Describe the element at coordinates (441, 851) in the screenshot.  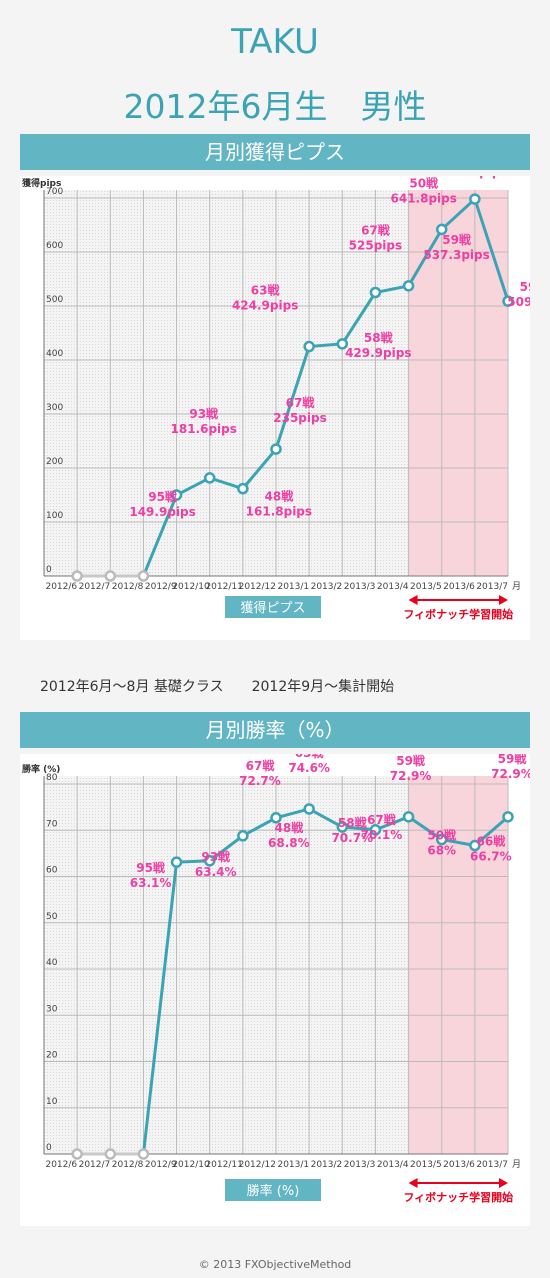
I see `data-label: 68%` at that location.